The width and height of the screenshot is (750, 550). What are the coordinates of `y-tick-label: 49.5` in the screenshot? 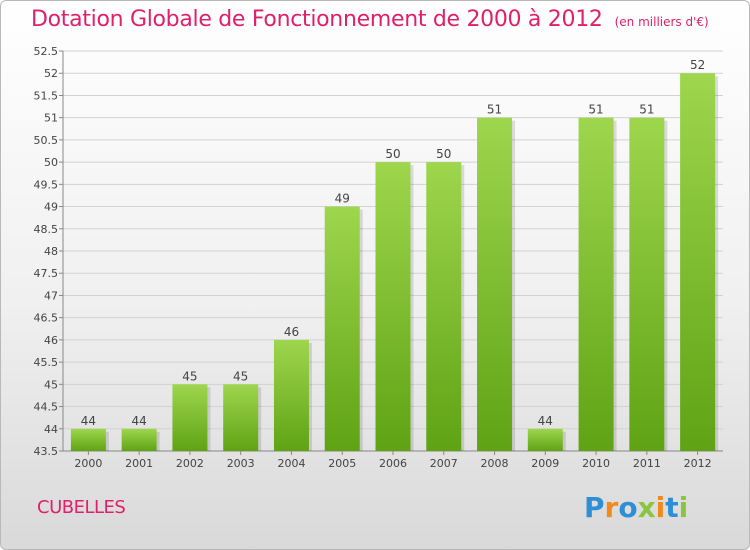 It's located at (46, 184).